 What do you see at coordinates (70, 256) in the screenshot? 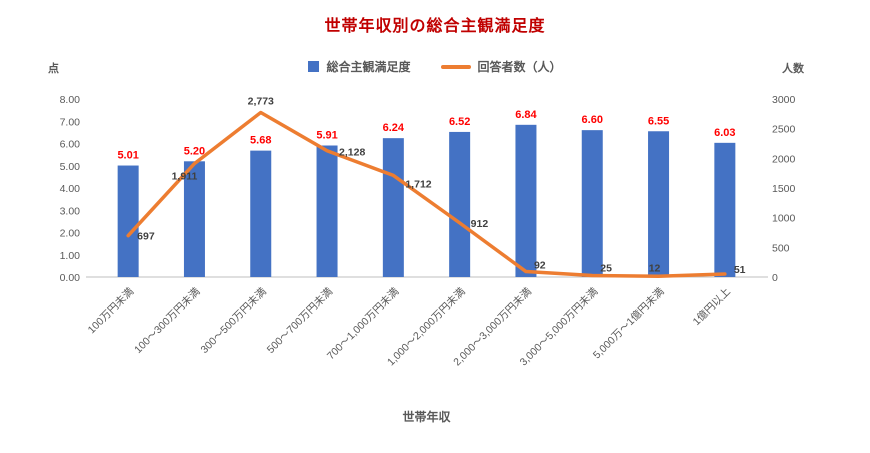
I see `left-axis-tick: 1.00` at bounding box center [70, 256].